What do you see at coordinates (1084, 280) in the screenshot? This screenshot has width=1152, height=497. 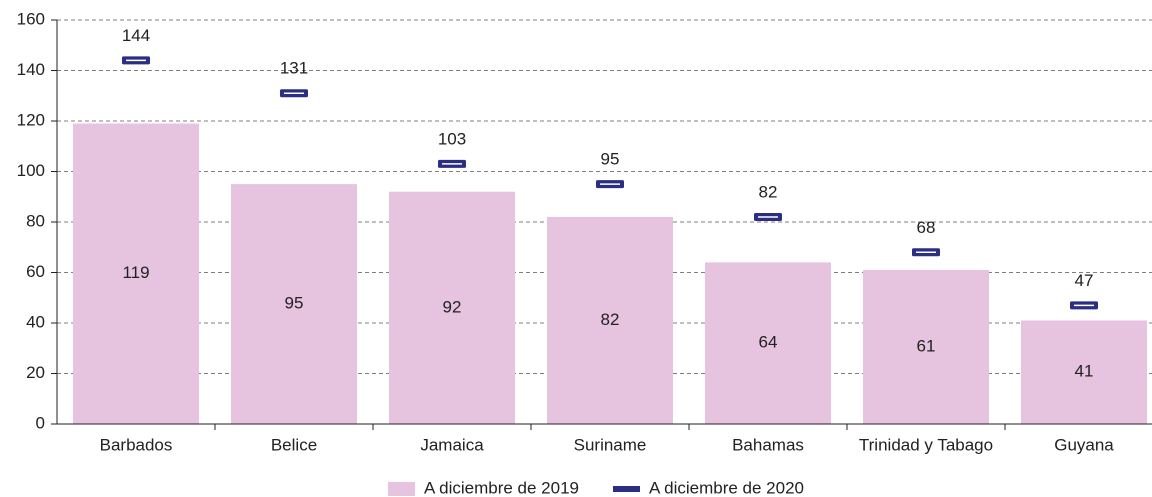 I see `value-label: 47` at bounding box center [1084, 280].